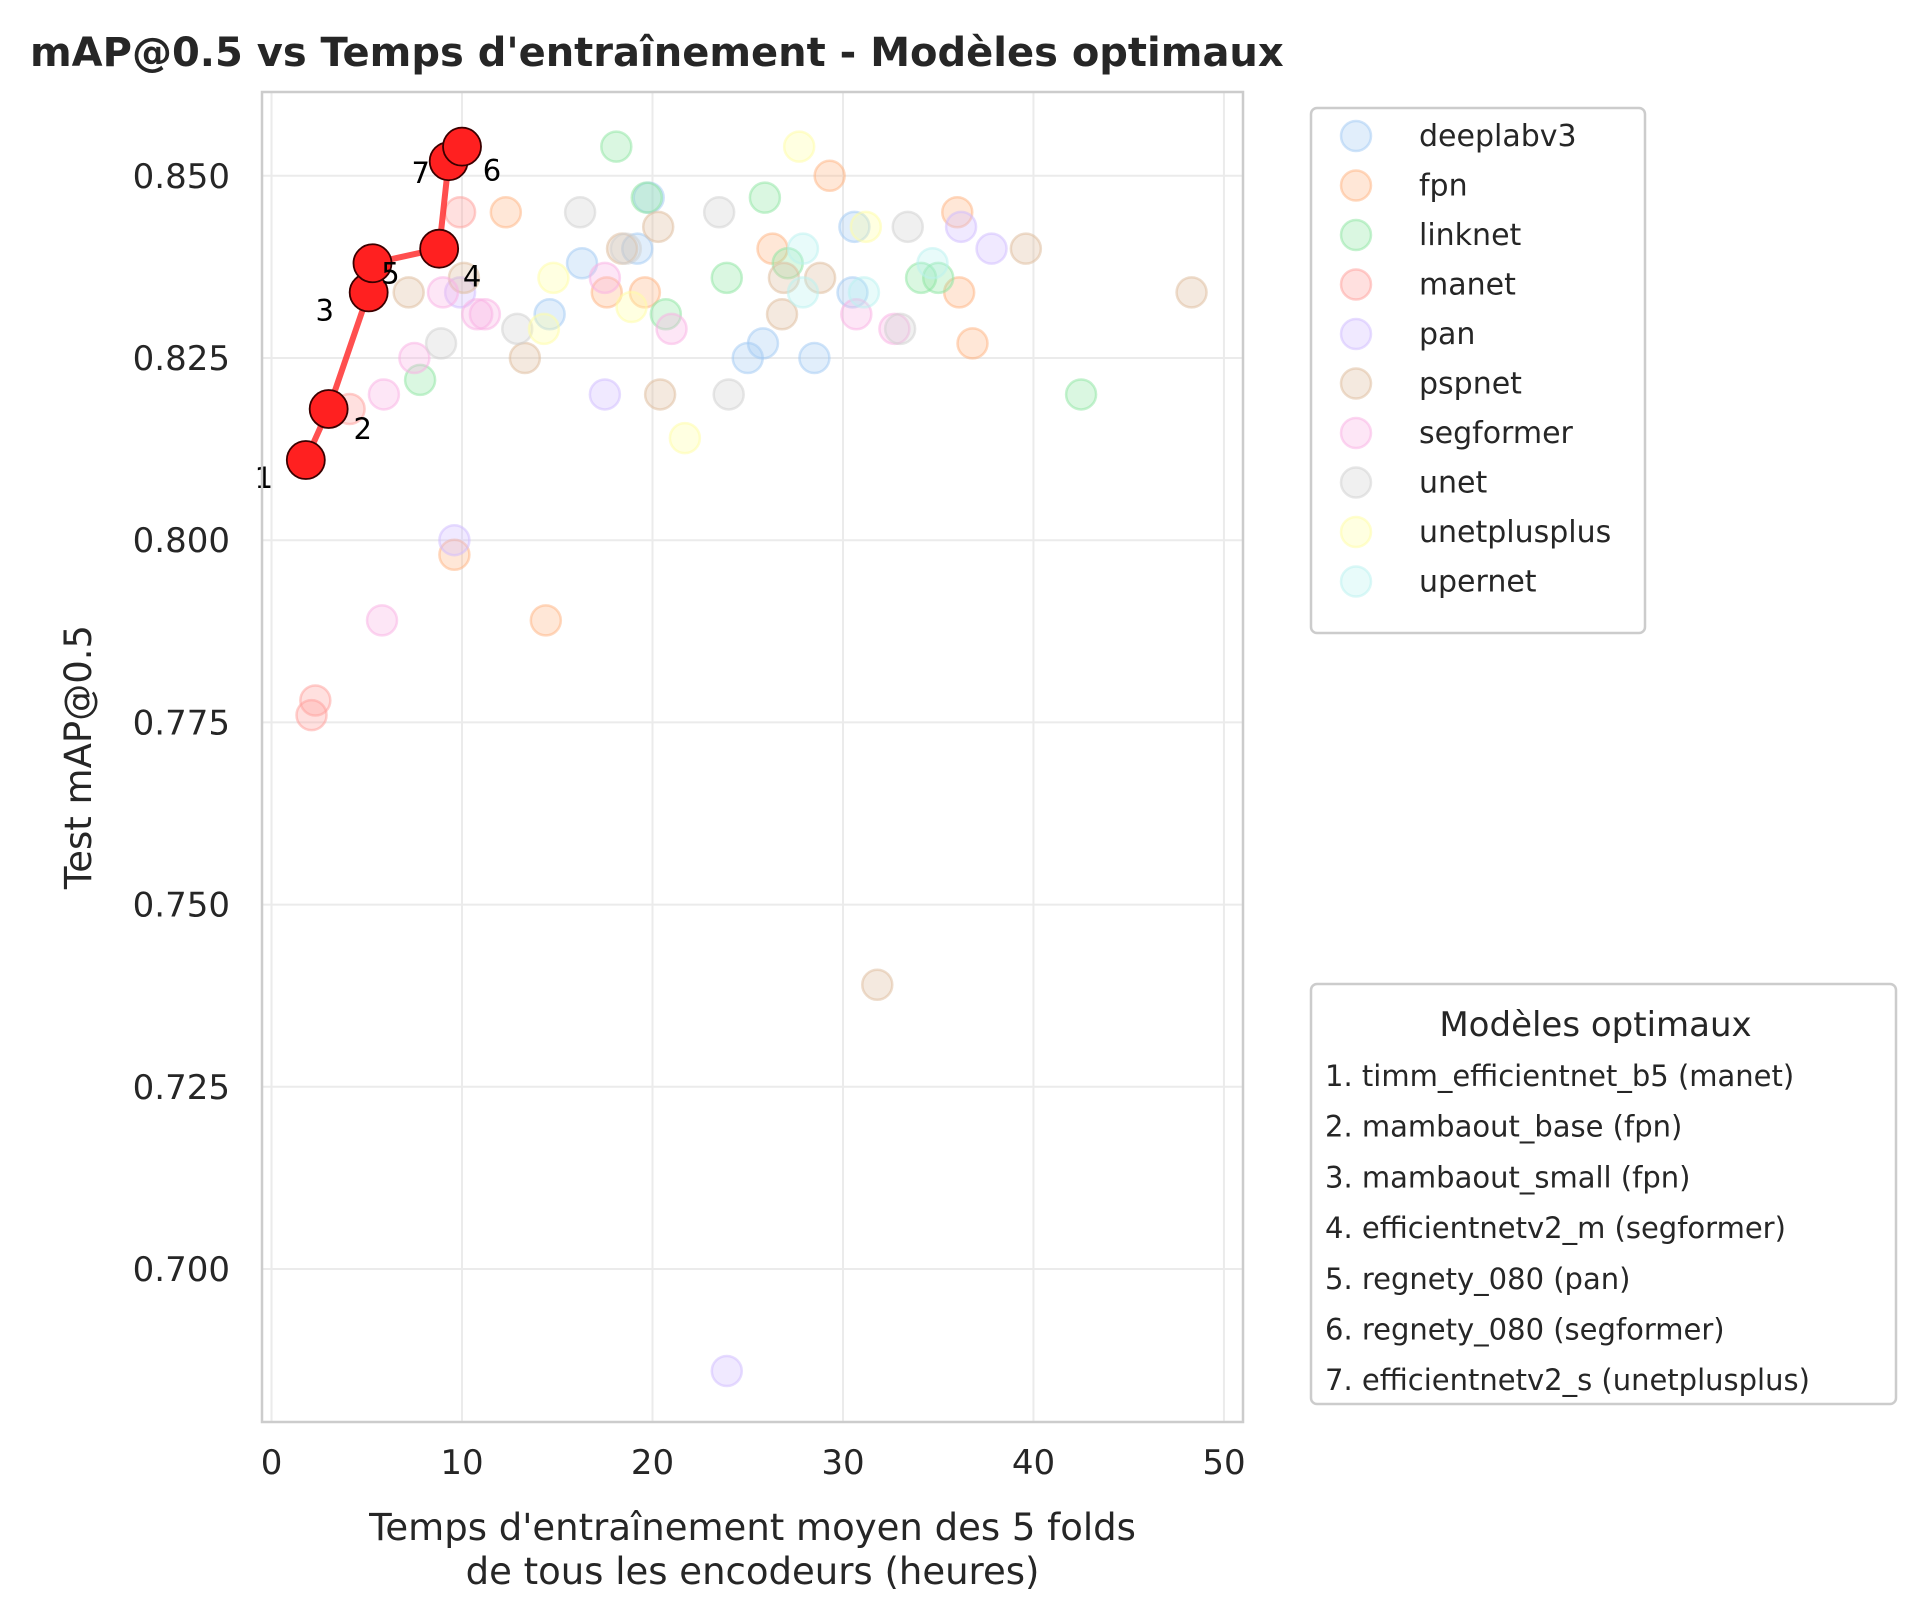 The width and height of the screenshot is (1917, 1619). I want to click on y-tick-label: 0.750, so click(181, 906).